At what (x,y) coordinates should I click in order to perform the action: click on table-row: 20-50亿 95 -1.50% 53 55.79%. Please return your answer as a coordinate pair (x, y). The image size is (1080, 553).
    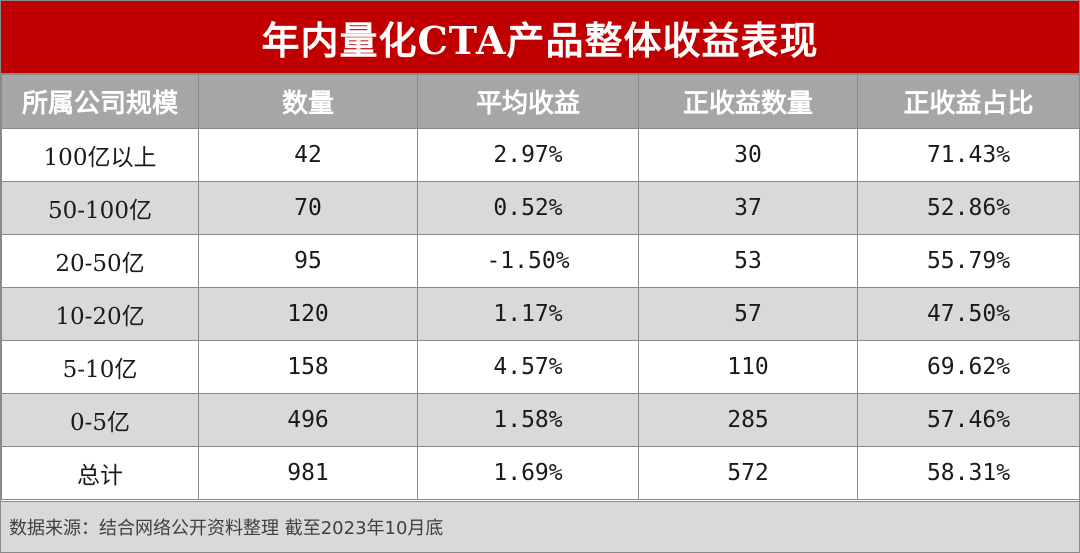
    Looking at the image, I should click on (540, 261).